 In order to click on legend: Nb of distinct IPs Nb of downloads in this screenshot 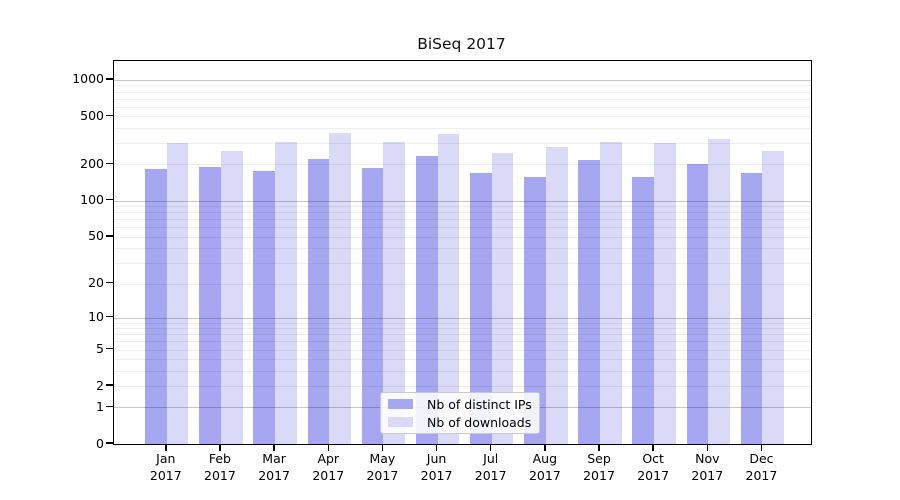, I will do `click(460, 413)`.